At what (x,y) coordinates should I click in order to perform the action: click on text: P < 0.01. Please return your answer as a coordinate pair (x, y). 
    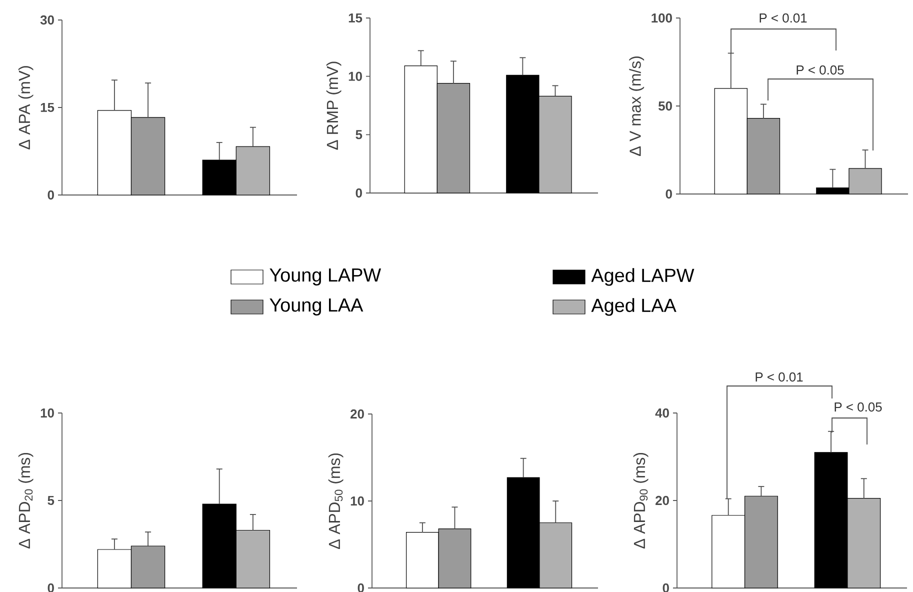
    Looking at the image, I should click on (779, 377).